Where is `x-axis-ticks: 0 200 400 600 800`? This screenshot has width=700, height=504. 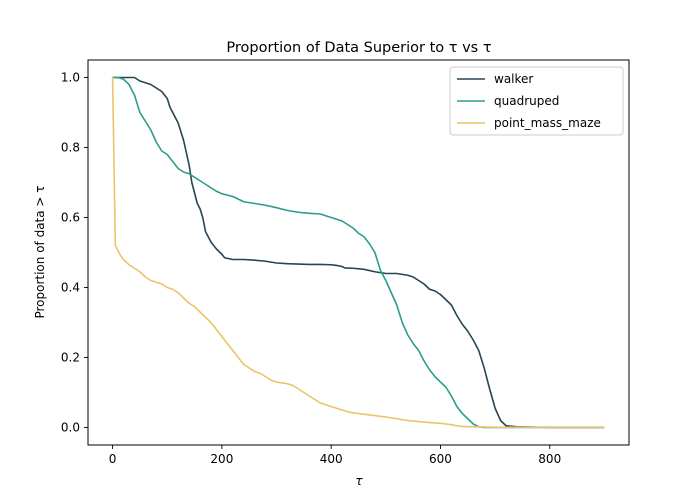
x-axis-ticks: 0 200 400 600 800 is located at coordinates (335, 455).